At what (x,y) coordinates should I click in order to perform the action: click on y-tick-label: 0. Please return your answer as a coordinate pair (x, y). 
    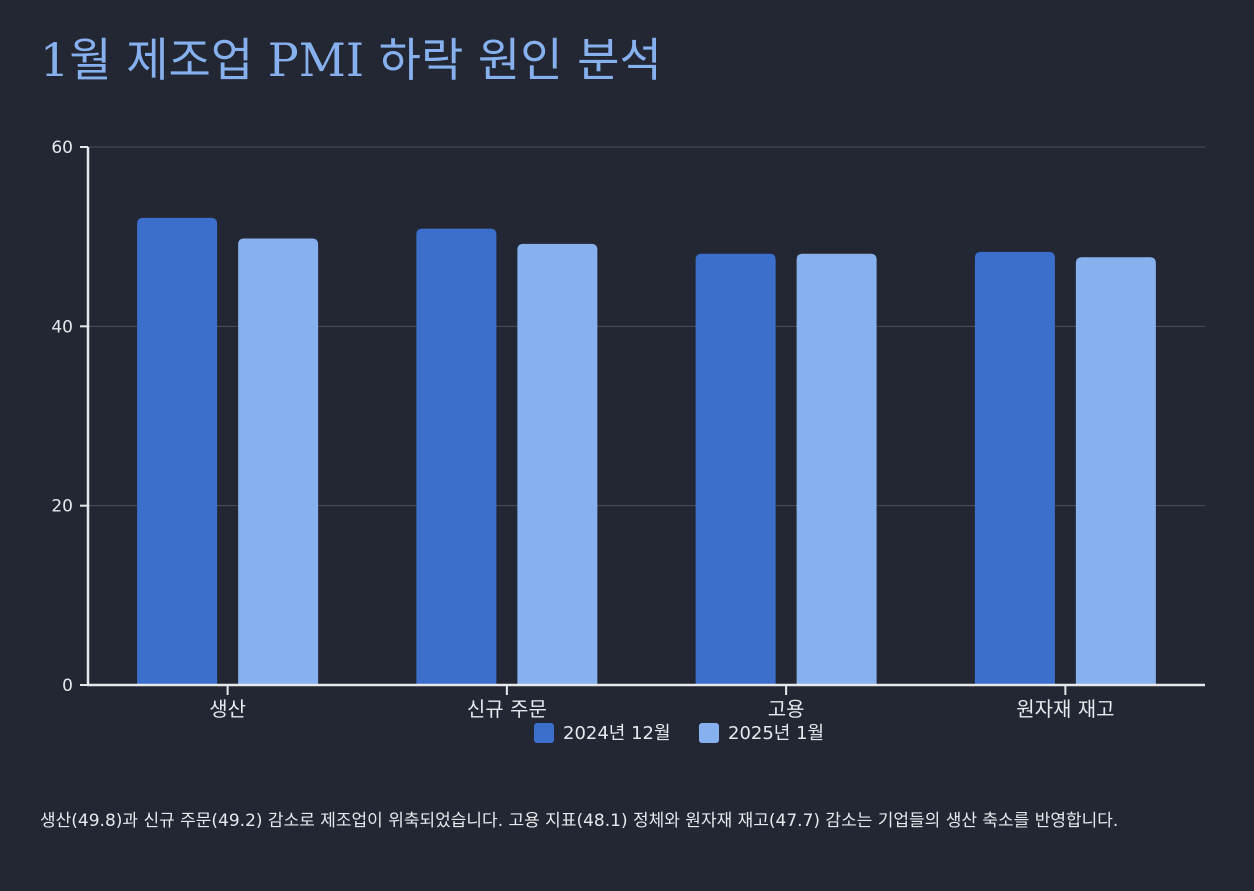
    Looking at the image, I should click on (67, 686).